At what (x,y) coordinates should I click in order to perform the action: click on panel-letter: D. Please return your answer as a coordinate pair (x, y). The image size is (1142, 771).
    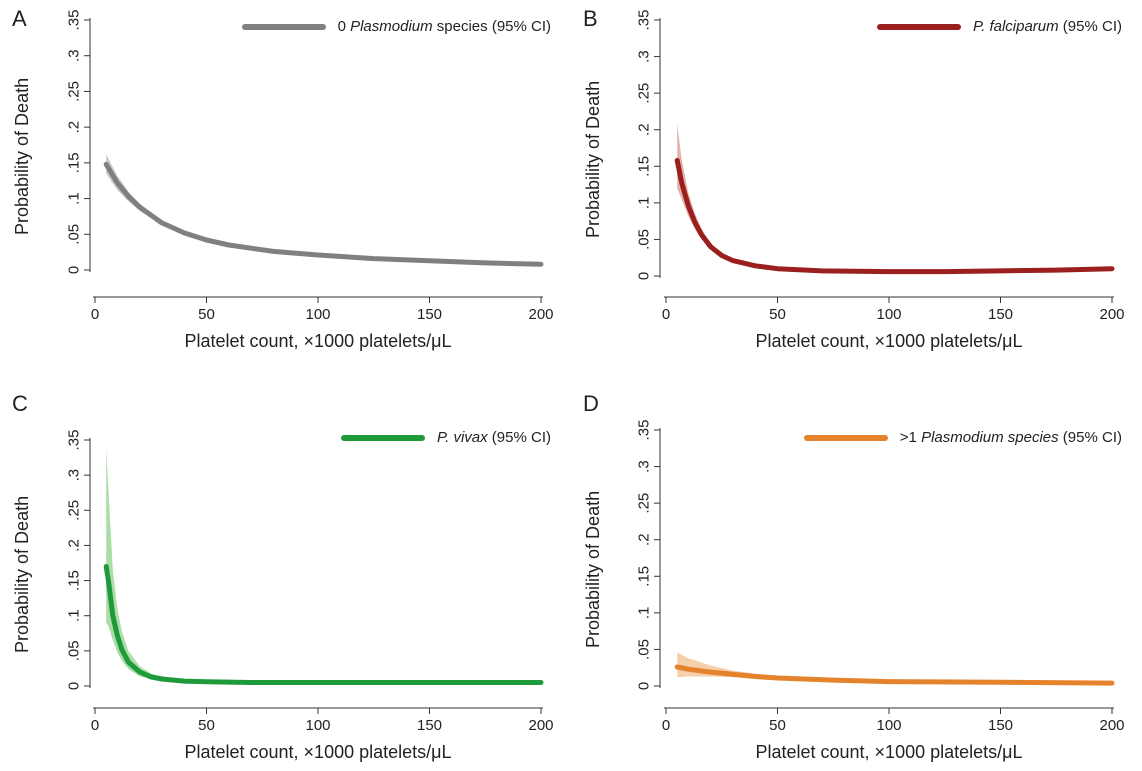
    Looking at the image, I should click on (591, 403).